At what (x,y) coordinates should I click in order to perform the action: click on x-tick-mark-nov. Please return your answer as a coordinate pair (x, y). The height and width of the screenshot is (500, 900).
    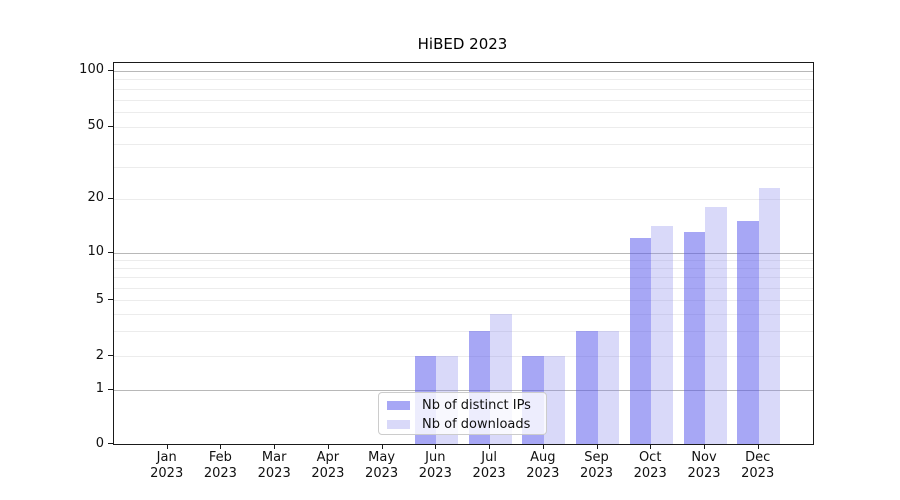
    Looking at the image, I should click on (704, 446).